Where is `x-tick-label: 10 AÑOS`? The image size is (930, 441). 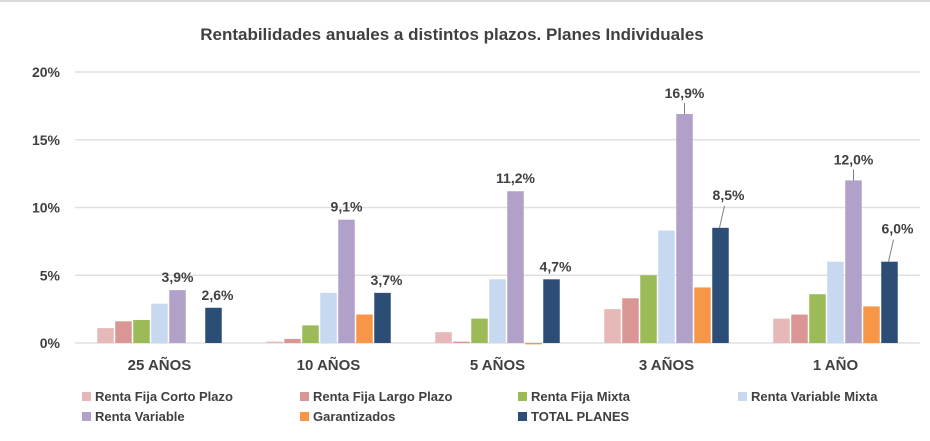
x-tick-label: 10 AÑOS is located at coordinates (329, 365).